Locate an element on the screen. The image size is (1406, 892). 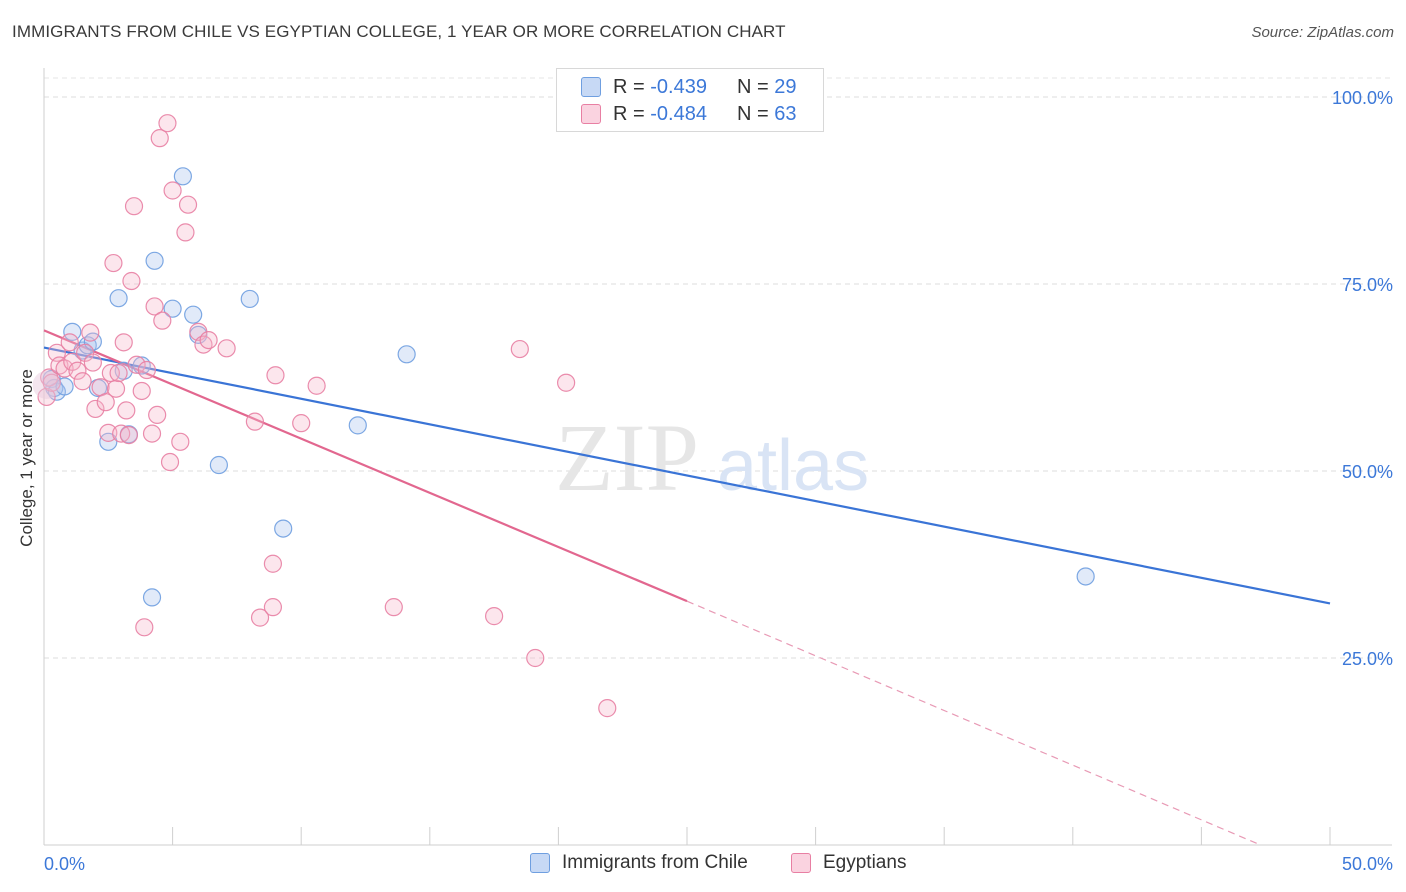
legend-row-egyptians: R = -0.484 N = 63 is located at coordinates (689, 114).